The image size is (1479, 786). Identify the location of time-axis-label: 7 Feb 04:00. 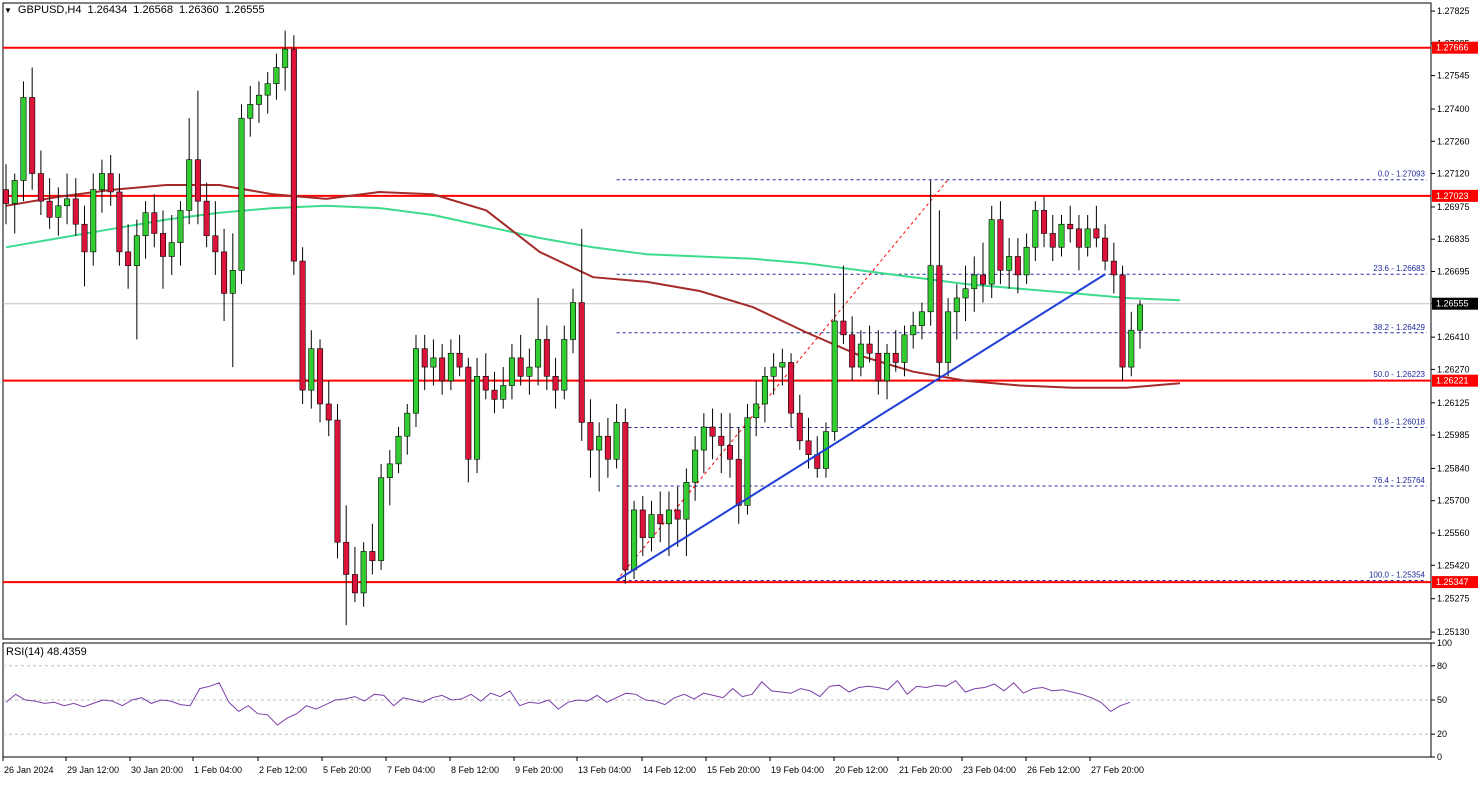
(411, 770).